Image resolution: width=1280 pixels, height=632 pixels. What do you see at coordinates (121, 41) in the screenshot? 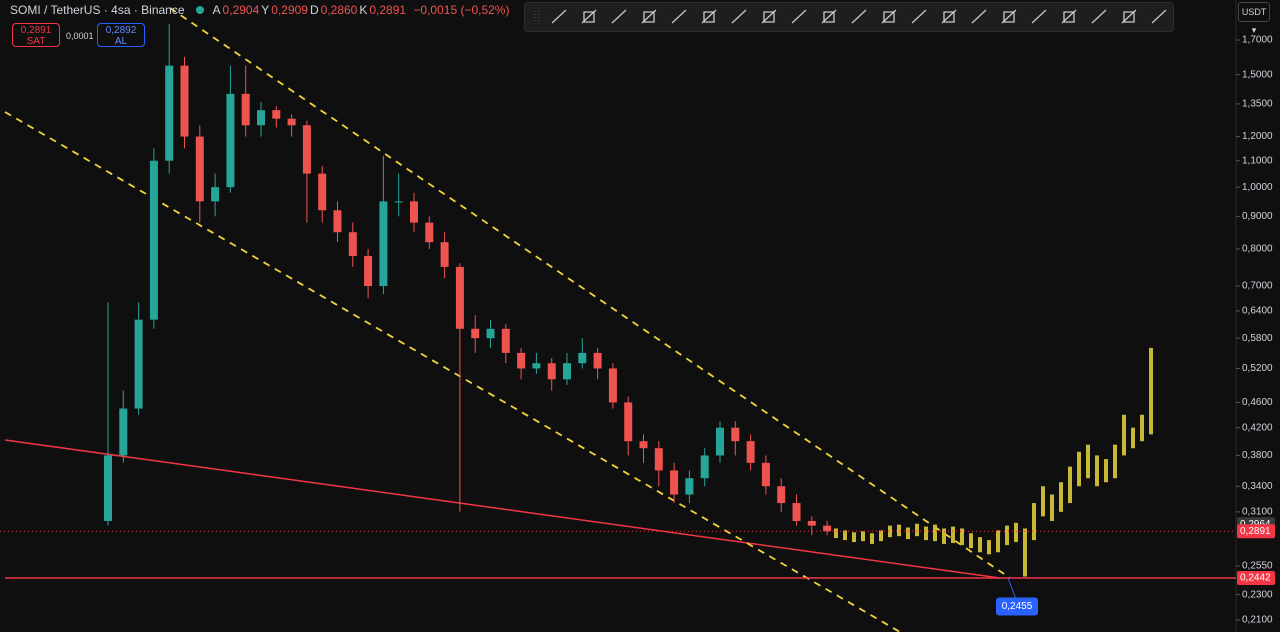
I see `buy-label: AL` at bounding box center [121, 41].